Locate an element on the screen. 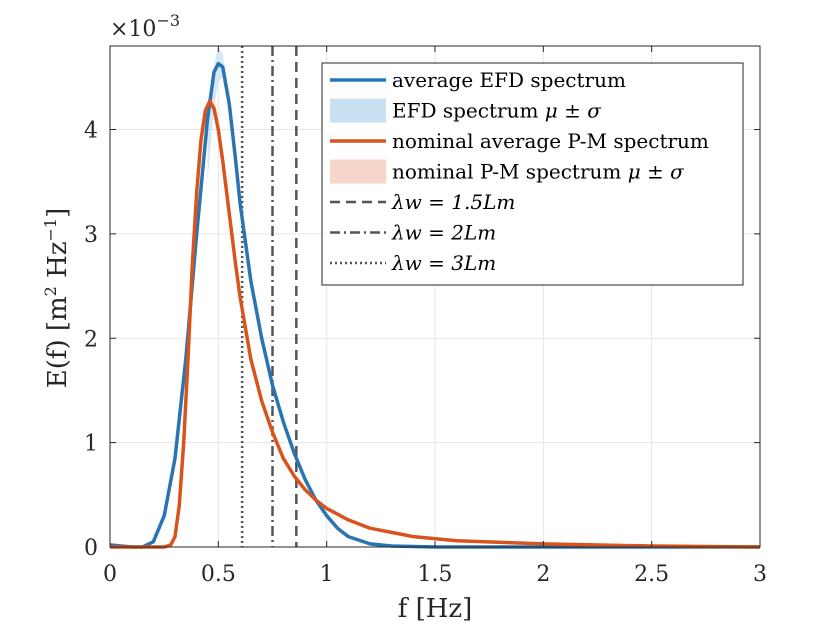  x-tick-label: 2 is located at coordinates (543, 574).